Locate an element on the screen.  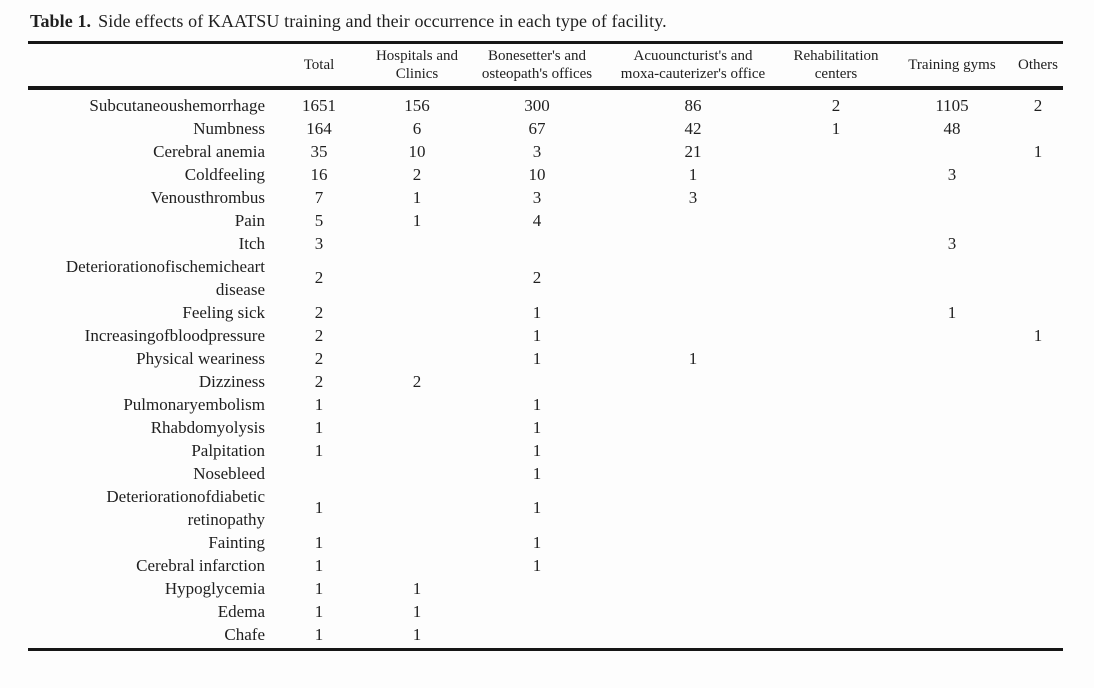
cell-total: 7 is located at coordinates (319, 197).